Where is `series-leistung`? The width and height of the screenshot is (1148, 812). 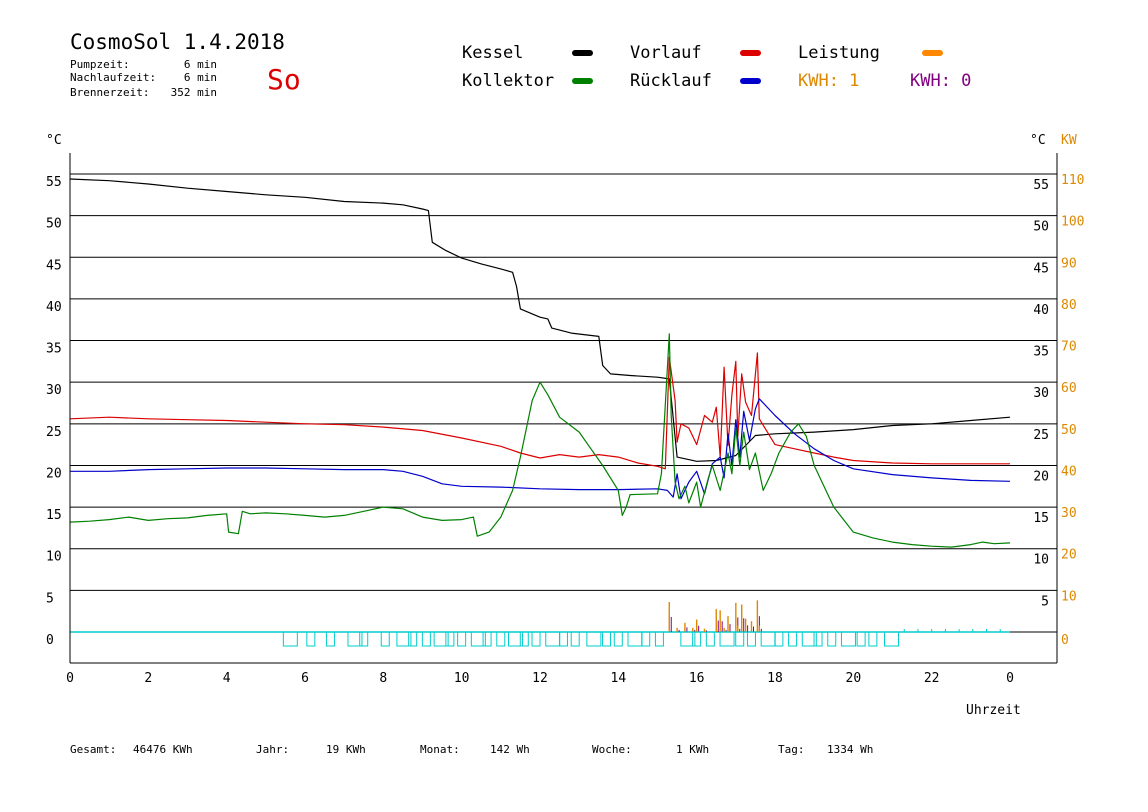
series-leistung is located at coordinates (715, 616).